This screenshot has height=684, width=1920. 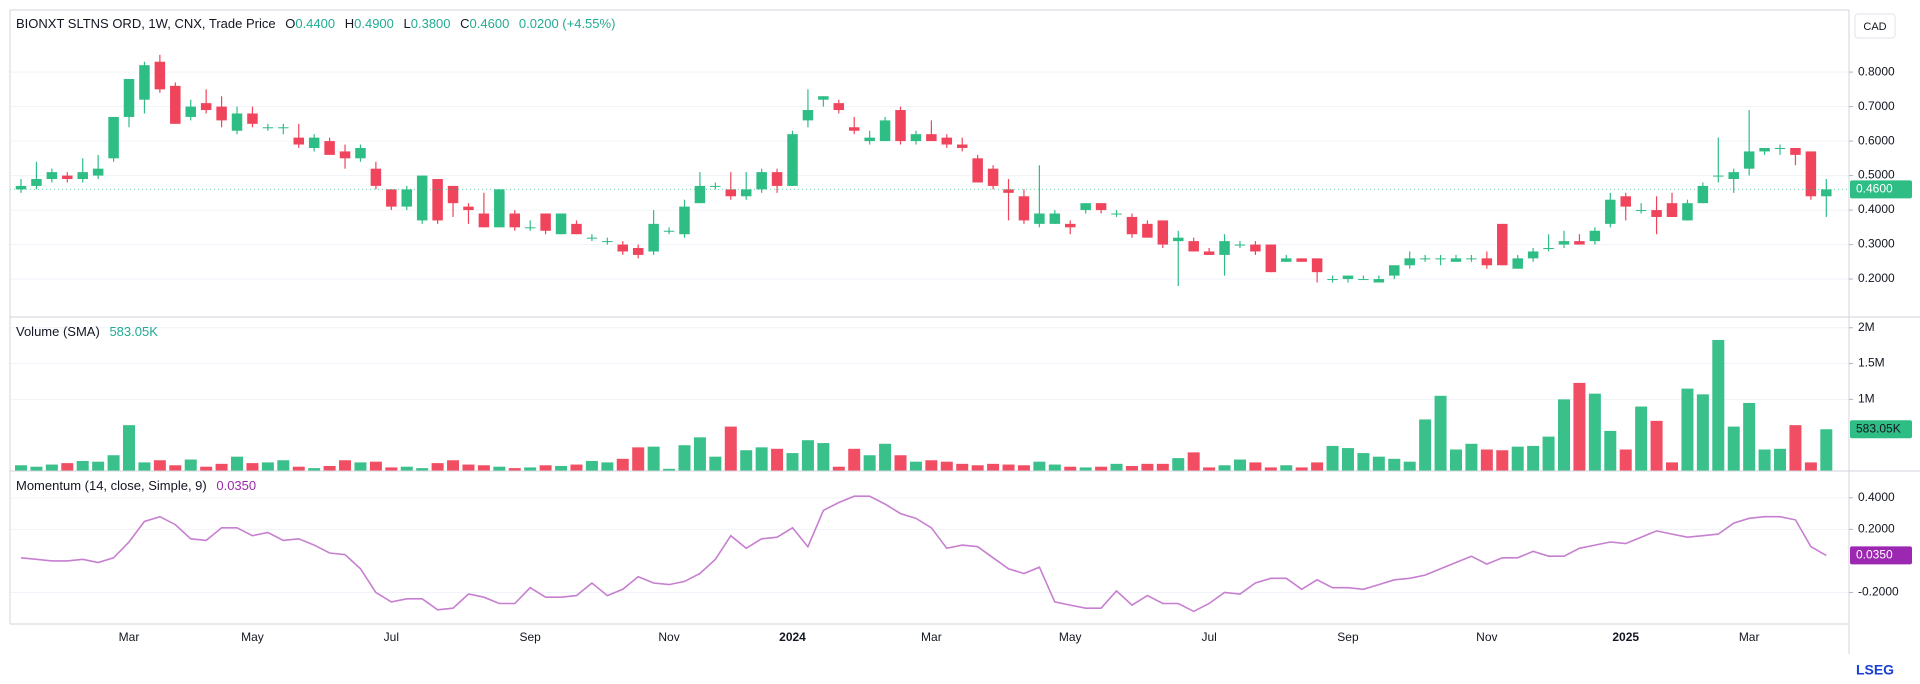 I want to click on pane-title: Momentum (14, close, Simple, 9) 0.0350, so click(x=136, y=485).